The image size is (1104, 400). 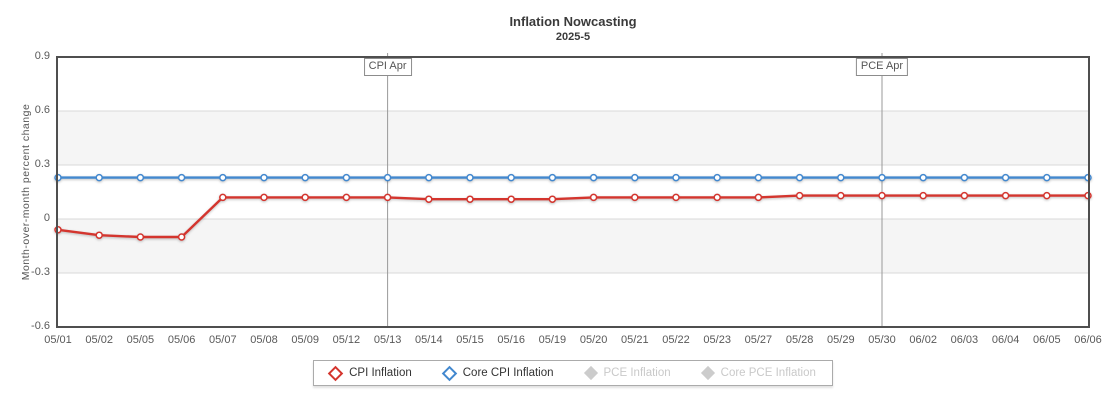 What do you see at coordinates (758, 340) in the screenshot?
I see `x-tick-label: 05/27` at bounding box center [758, 340].